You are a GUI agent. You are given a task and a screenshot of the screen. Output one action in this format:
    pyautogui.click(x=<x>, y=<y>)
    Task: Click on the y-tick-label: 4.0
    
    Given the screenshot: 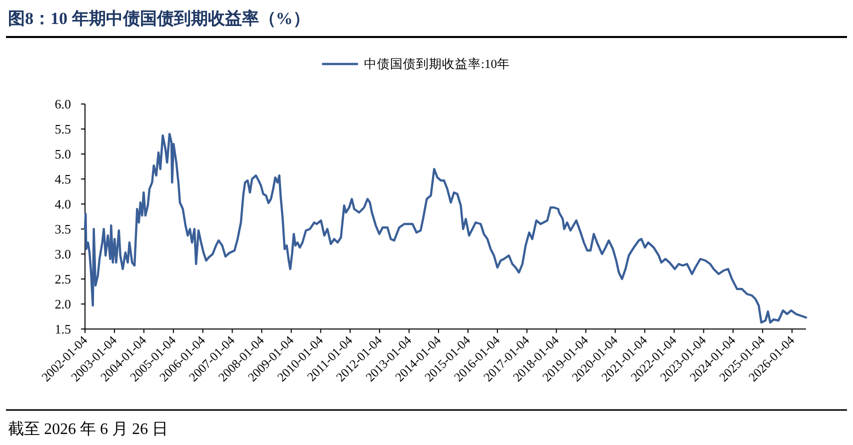 What is the action you would take?
    pyautogui.click(x=62, y=204)
    